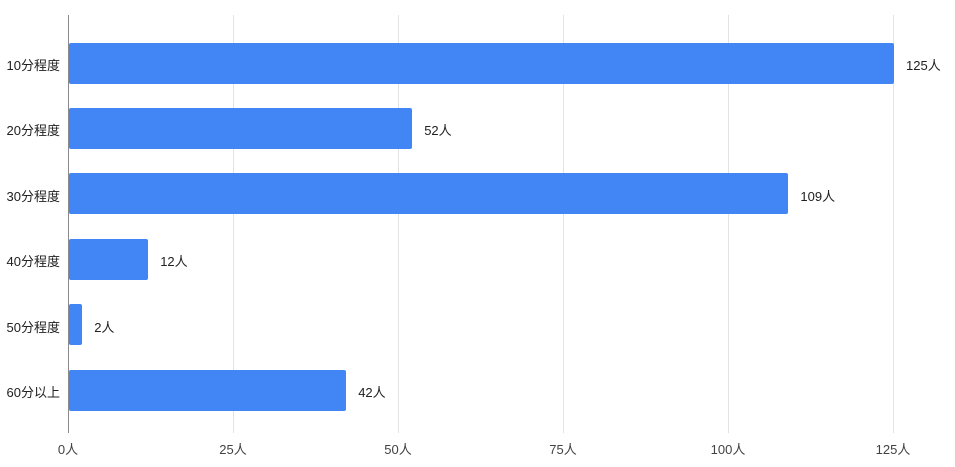 The width and height of the screenshot is (955, 467). I want to click on x-tick-label: 125人, so click(893, 449).